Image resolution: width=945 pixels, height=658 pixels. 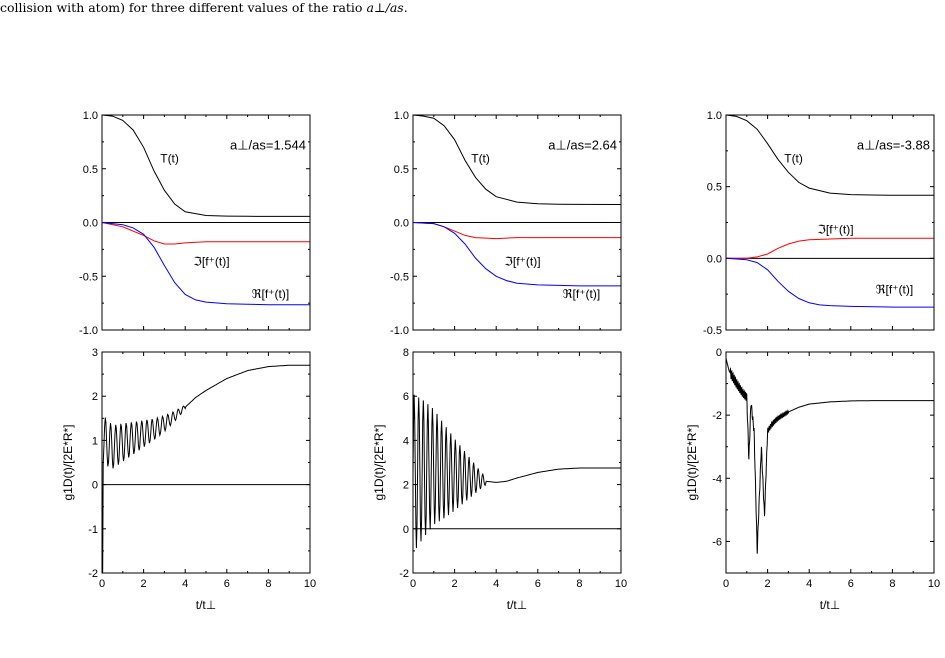 I want to click on ratio-annotation: a⊥/as=-3.88, so click(x=893, y=144).